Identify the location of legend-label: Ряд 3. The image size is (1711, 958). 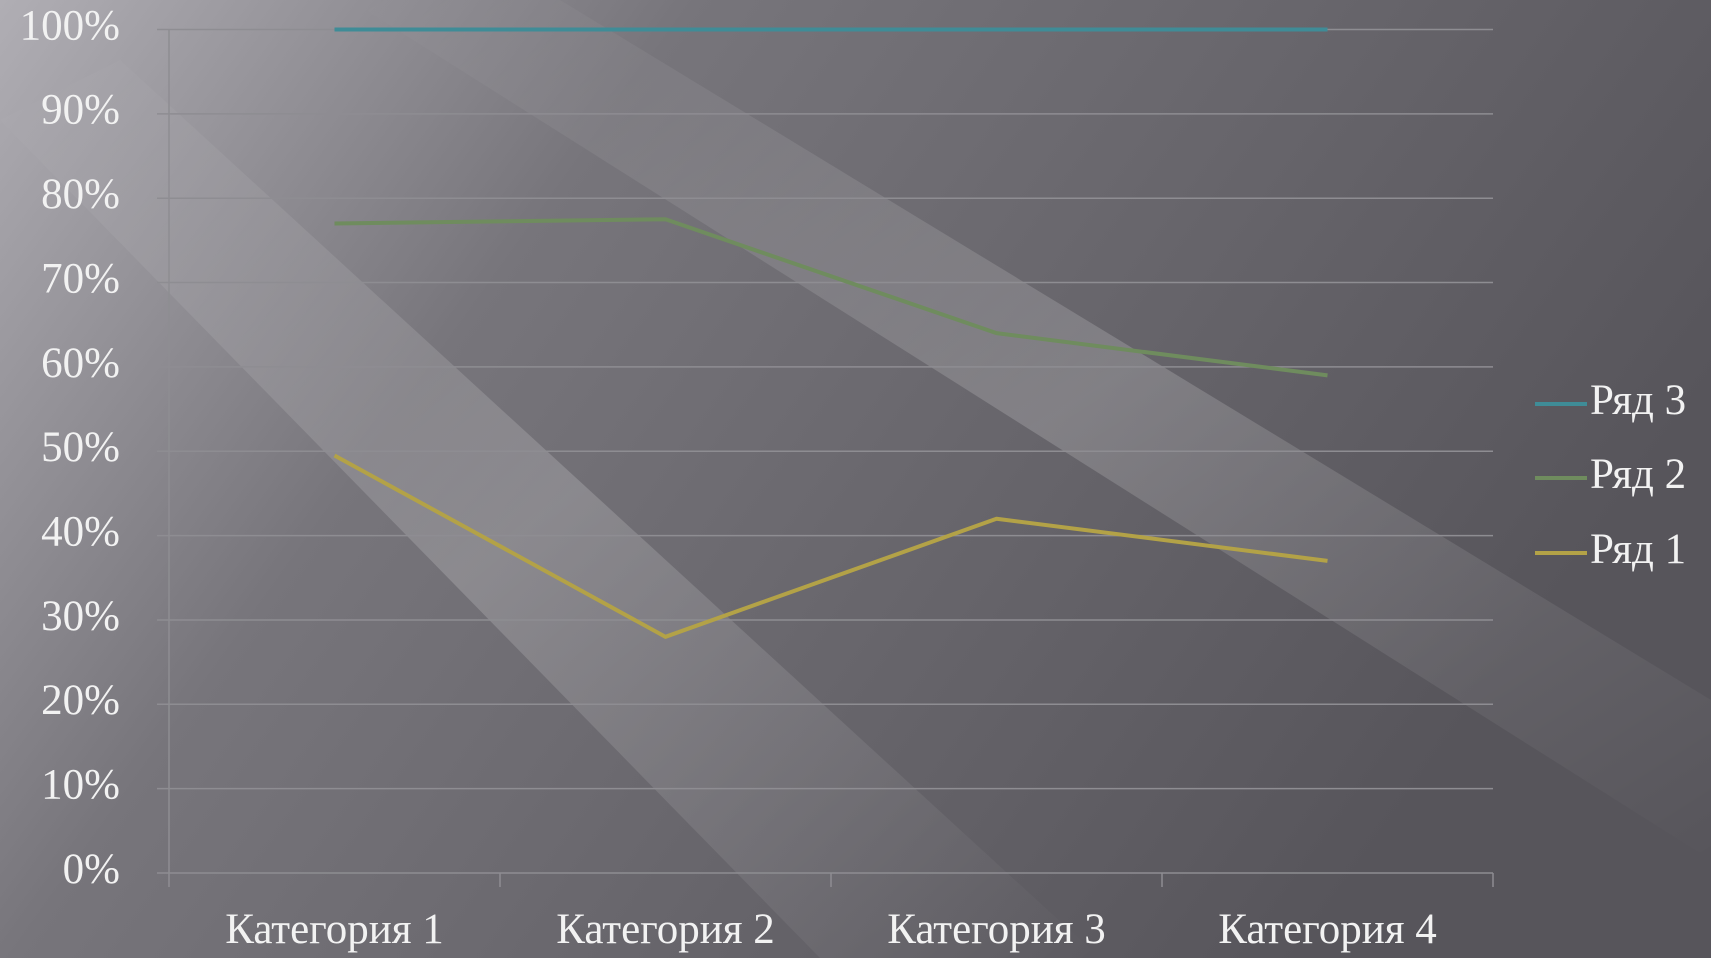
(1638, 400).